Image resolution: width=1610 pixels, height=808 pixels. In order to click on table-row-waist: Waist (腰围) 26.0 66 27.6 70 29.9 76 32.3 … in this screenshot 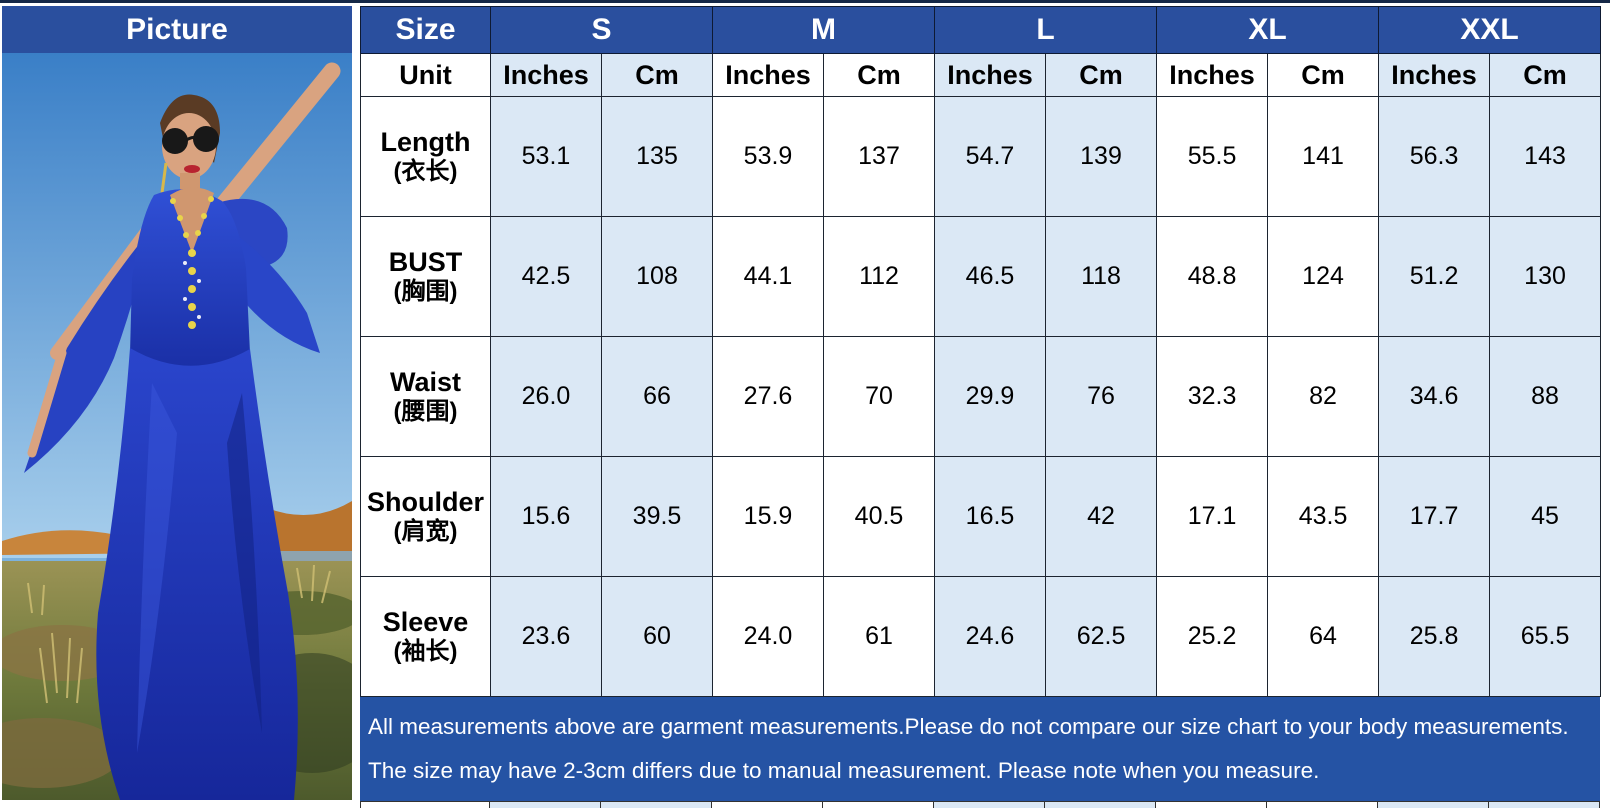, I will do `click(981, 396)`.